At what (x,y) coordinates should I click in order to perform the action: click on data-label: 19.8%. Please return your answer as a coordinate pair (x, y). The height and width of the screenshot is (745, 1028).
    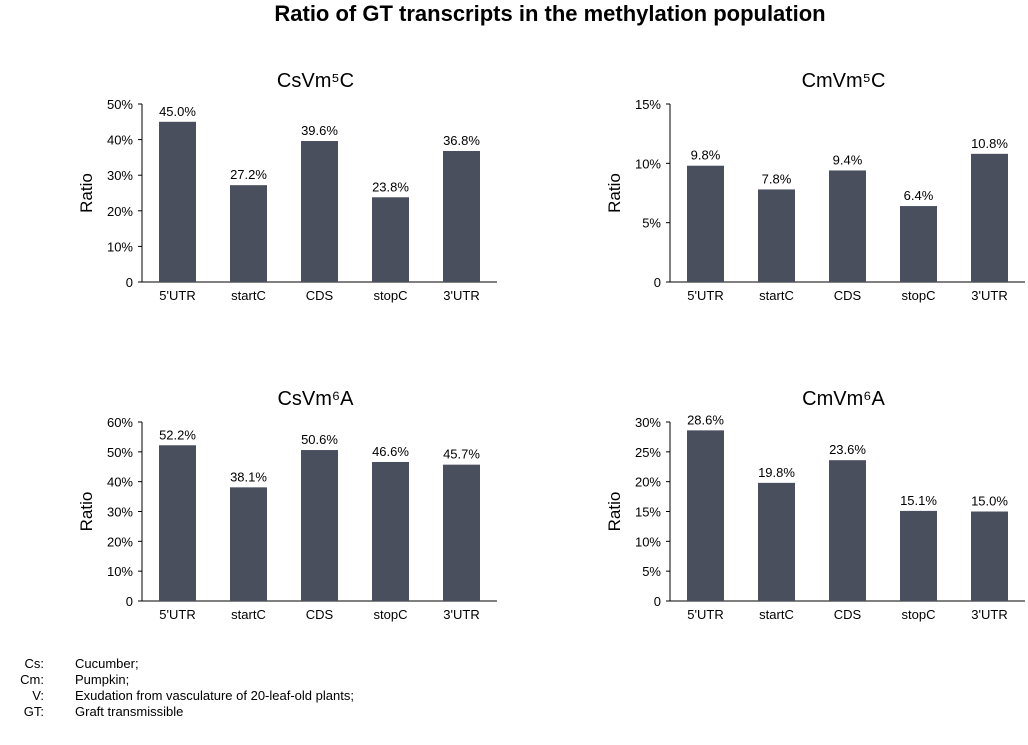
    Looking at the image, I should click on (776, 472).